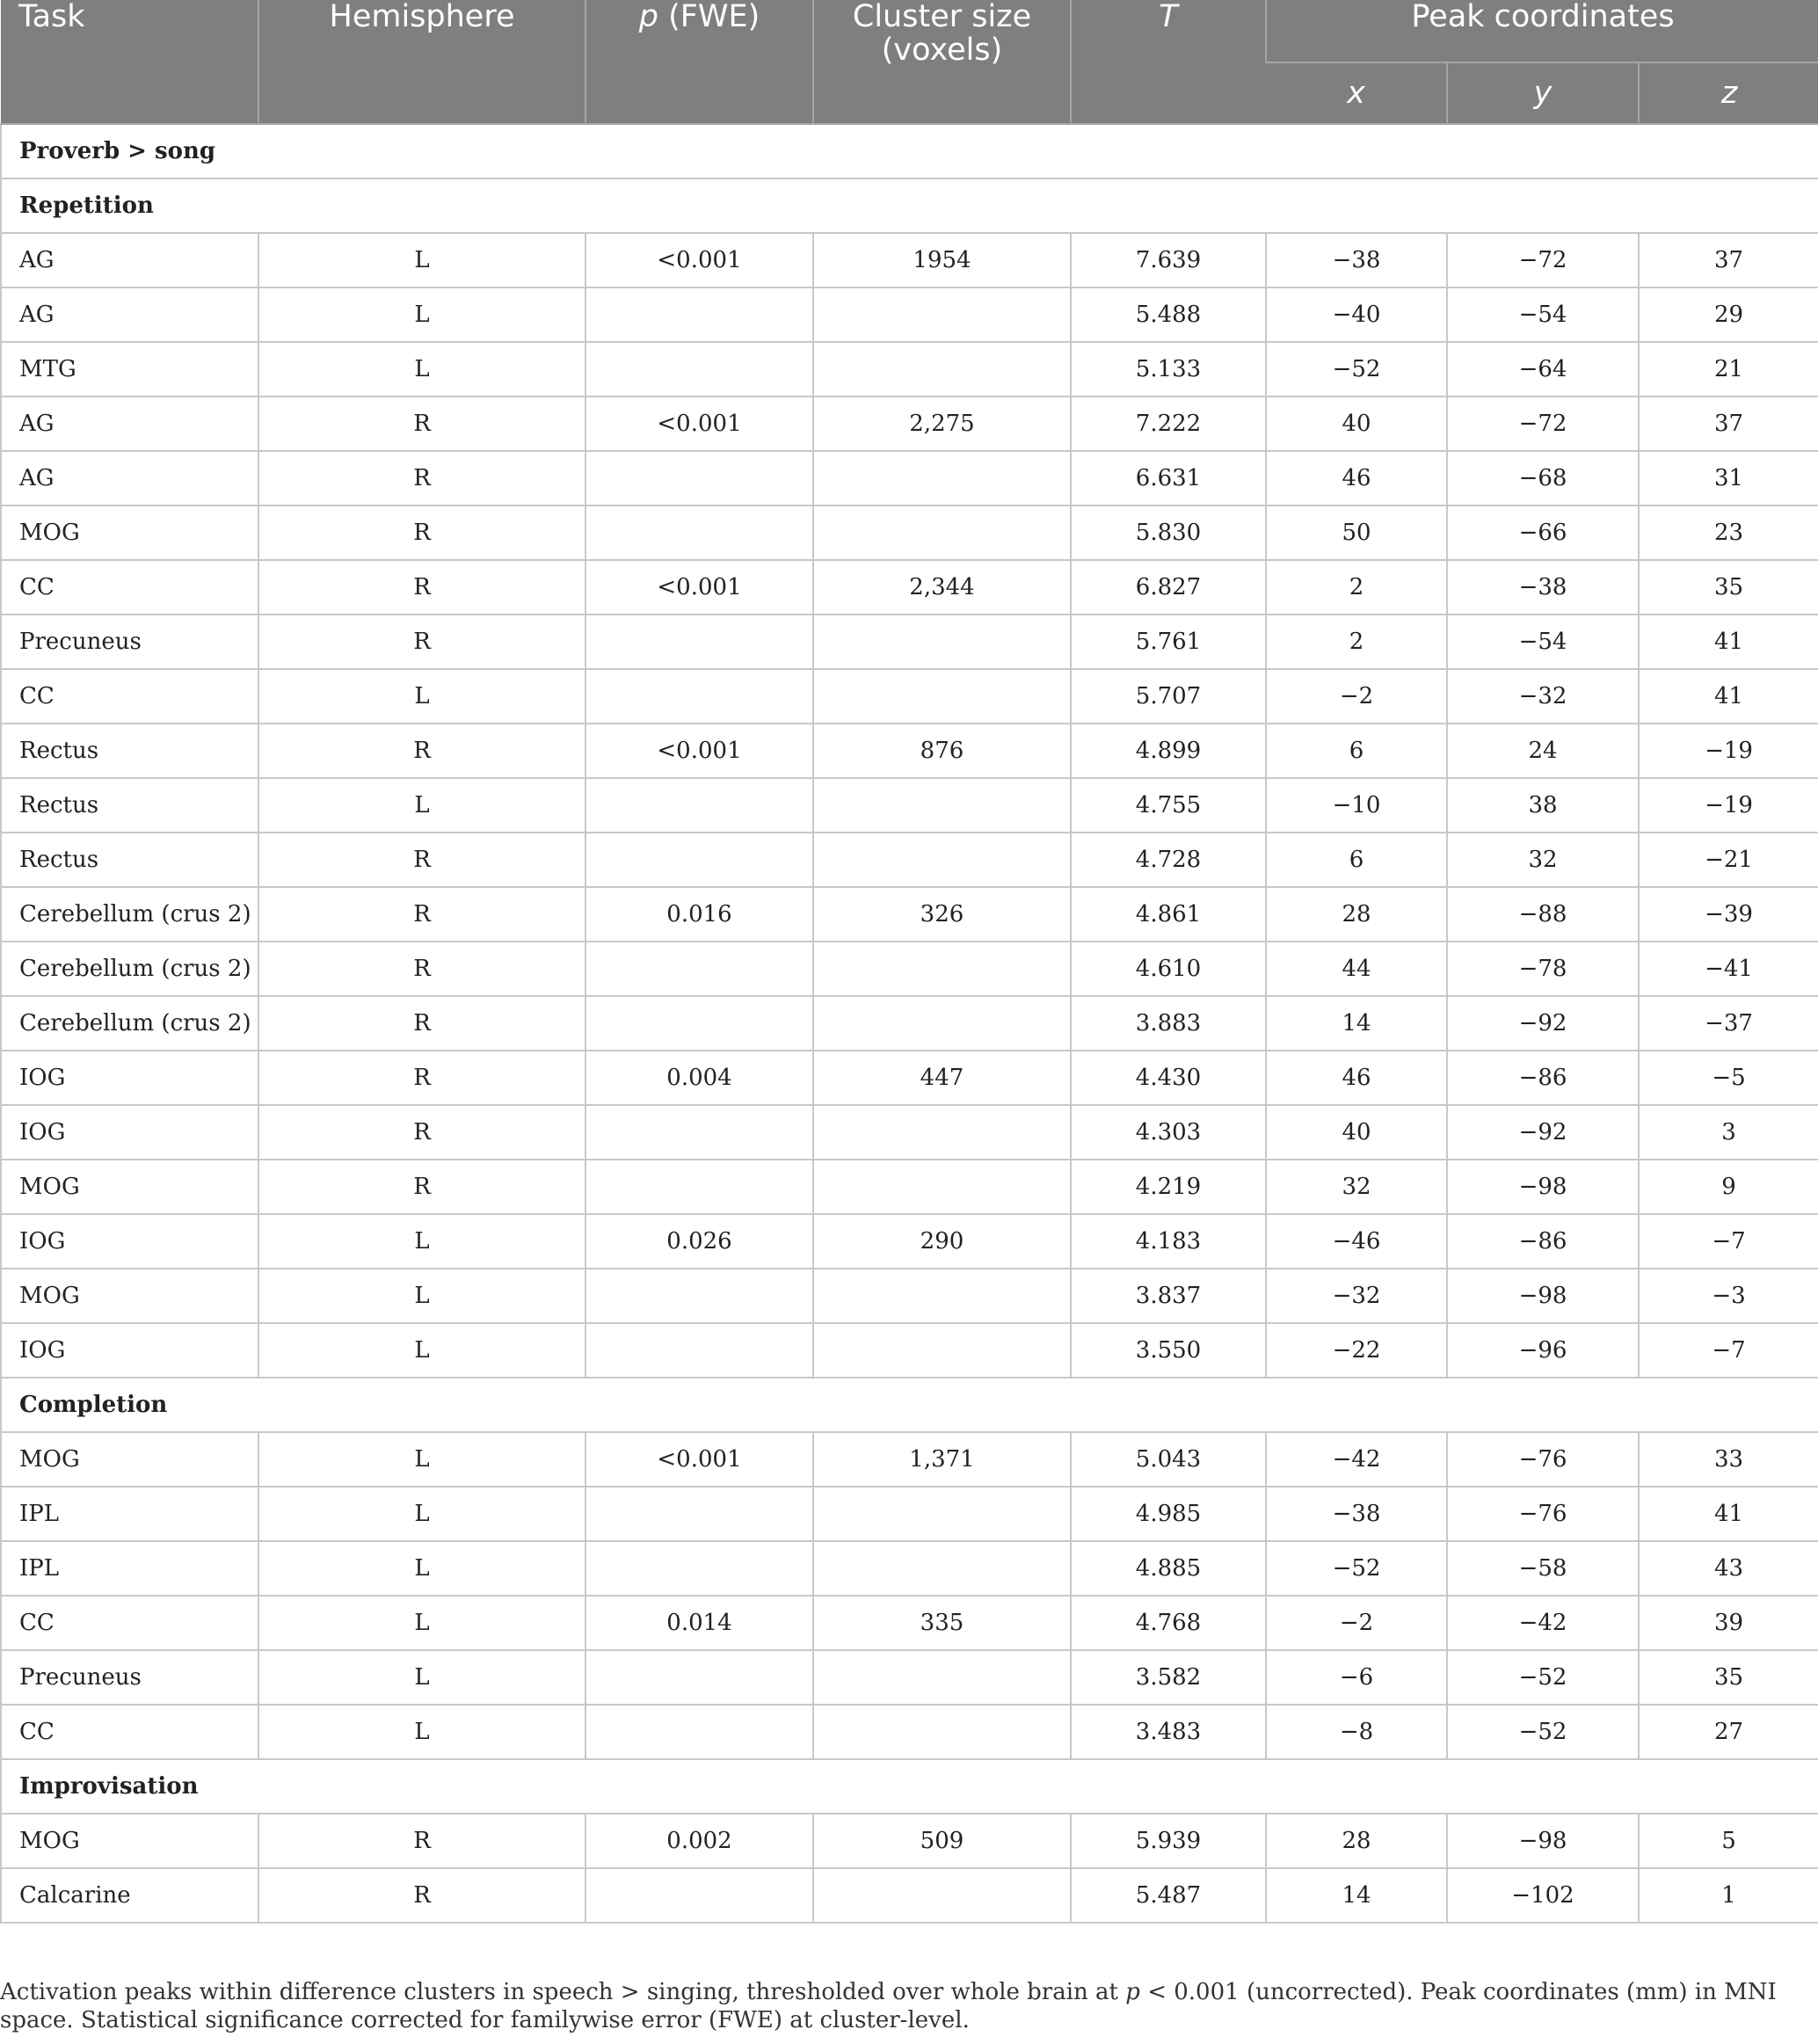 This screenshot has height=2044, width=1818. I want to click on table-row: AG R <0.001 2,275 7.222 40 −72 37, so click(909, 424).